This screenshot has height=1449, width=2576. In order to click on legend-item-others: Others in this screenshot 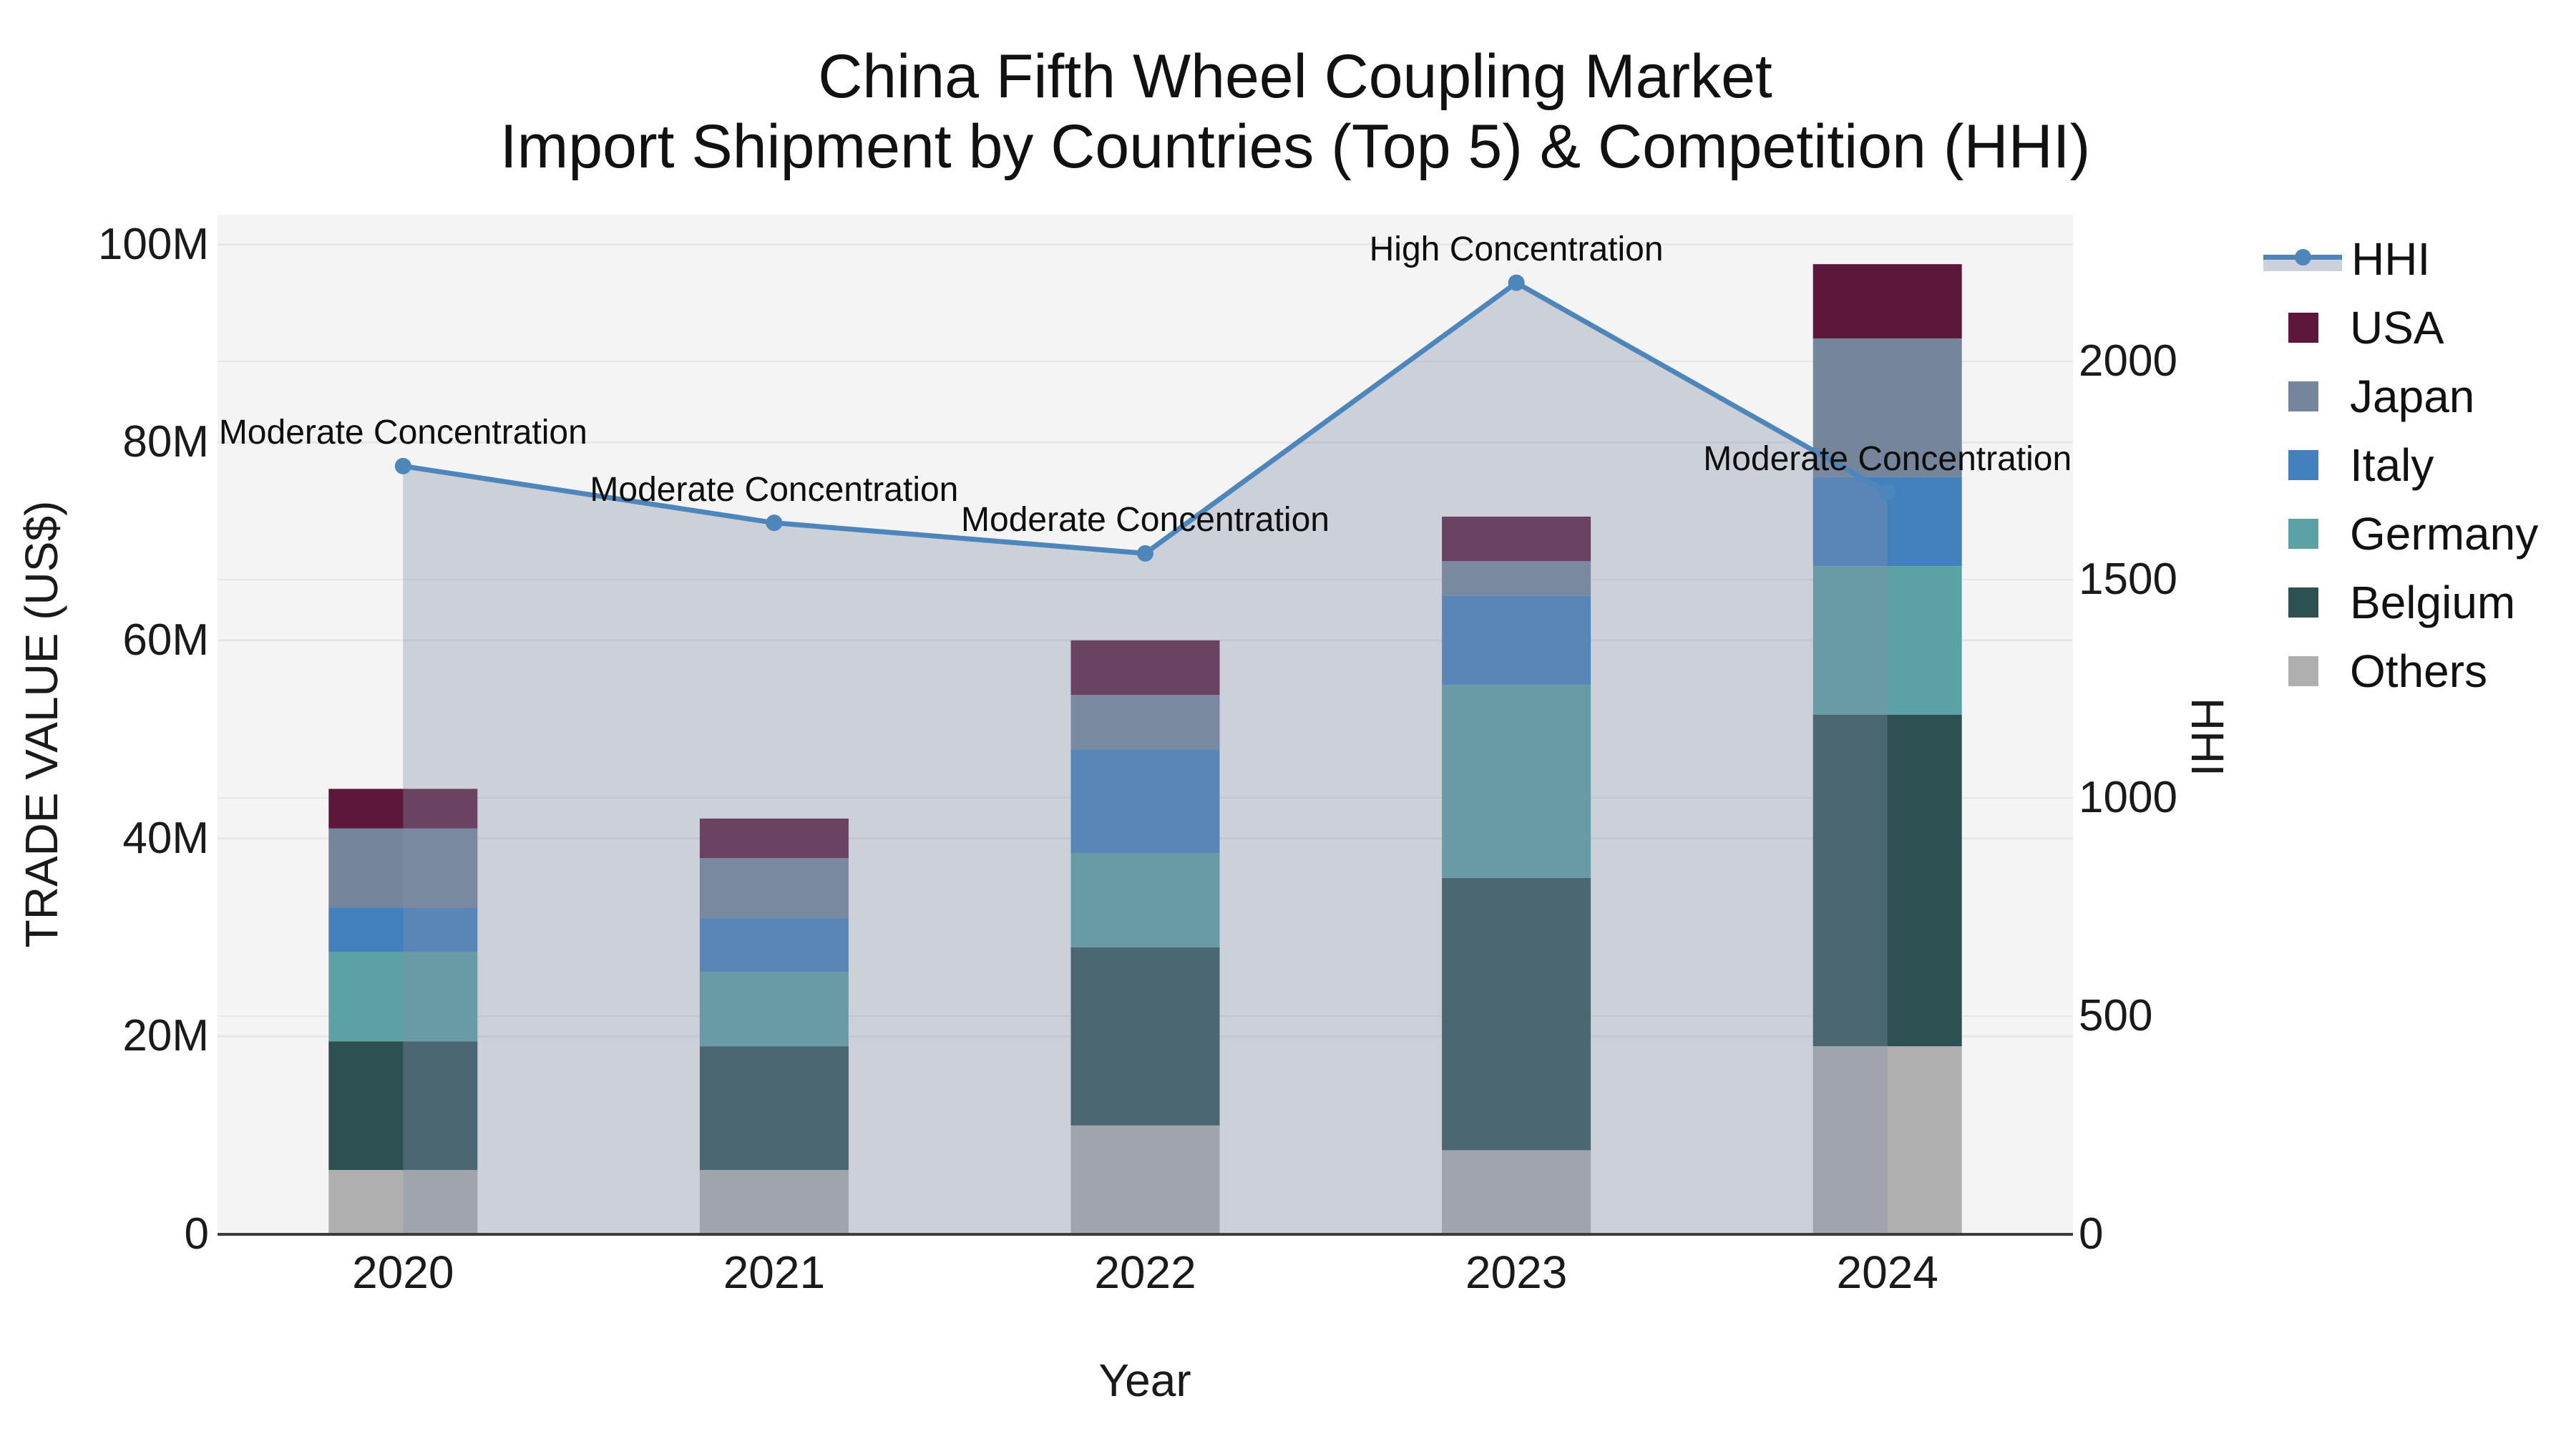, I will do `click(2399, 671)`.